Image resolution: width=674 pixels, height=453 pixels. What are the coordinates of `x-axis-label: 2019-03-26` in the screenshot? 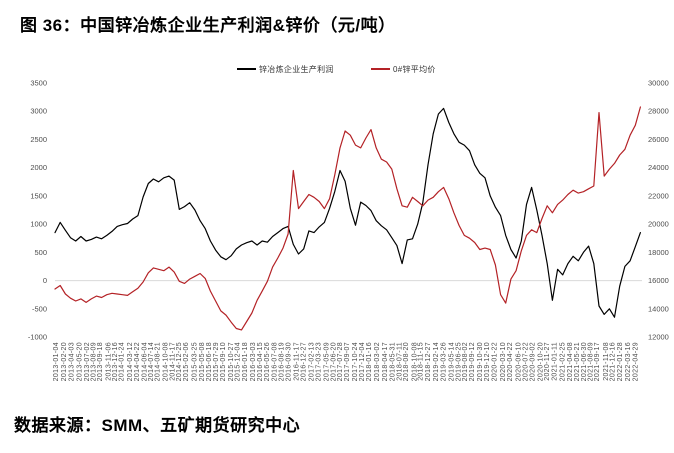 It's located at (443, 361).